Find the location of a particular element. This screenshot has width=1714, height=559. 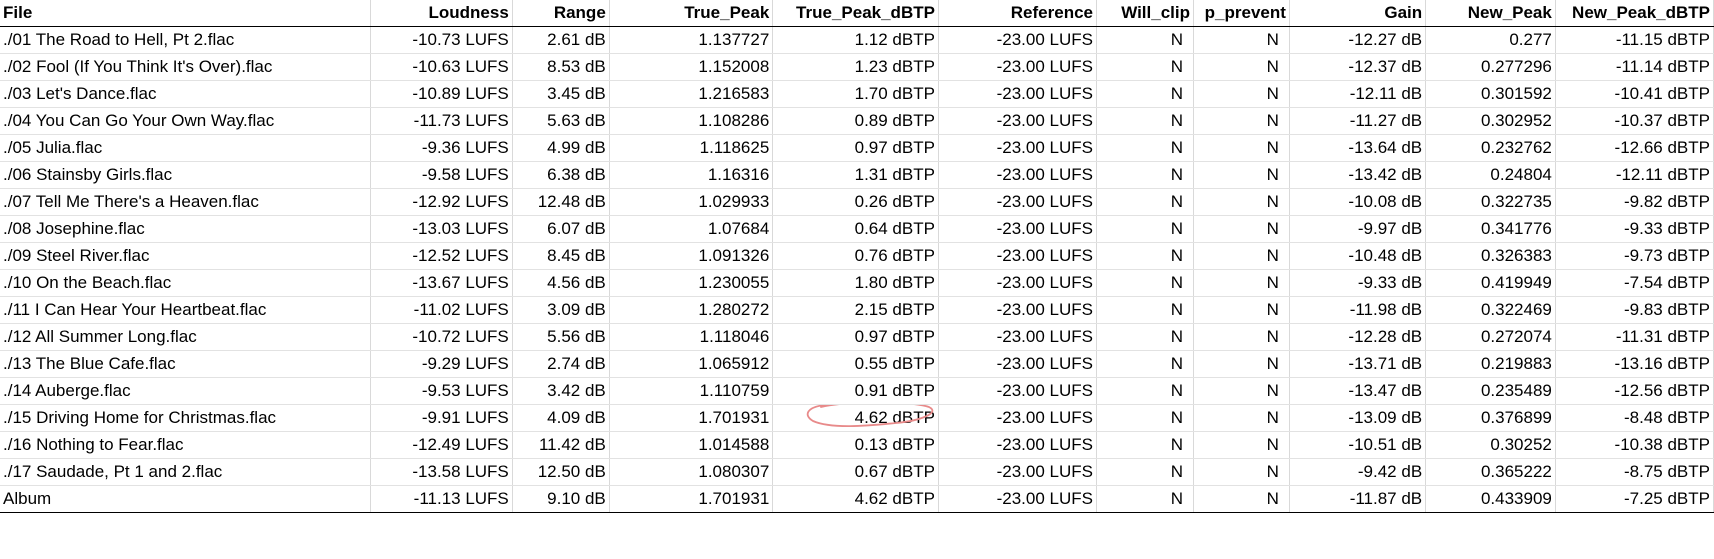

cell-new-peak-dbtp: -9.33 dBTP is located at coordinates (1634, 229).